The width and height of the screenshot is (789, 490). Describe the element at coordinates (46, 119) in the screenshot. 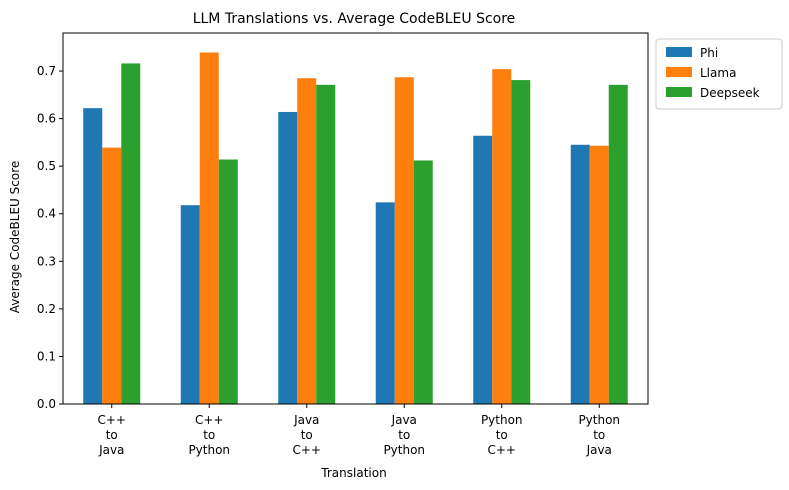

I see `y-tick-label: 0.6` at that location.